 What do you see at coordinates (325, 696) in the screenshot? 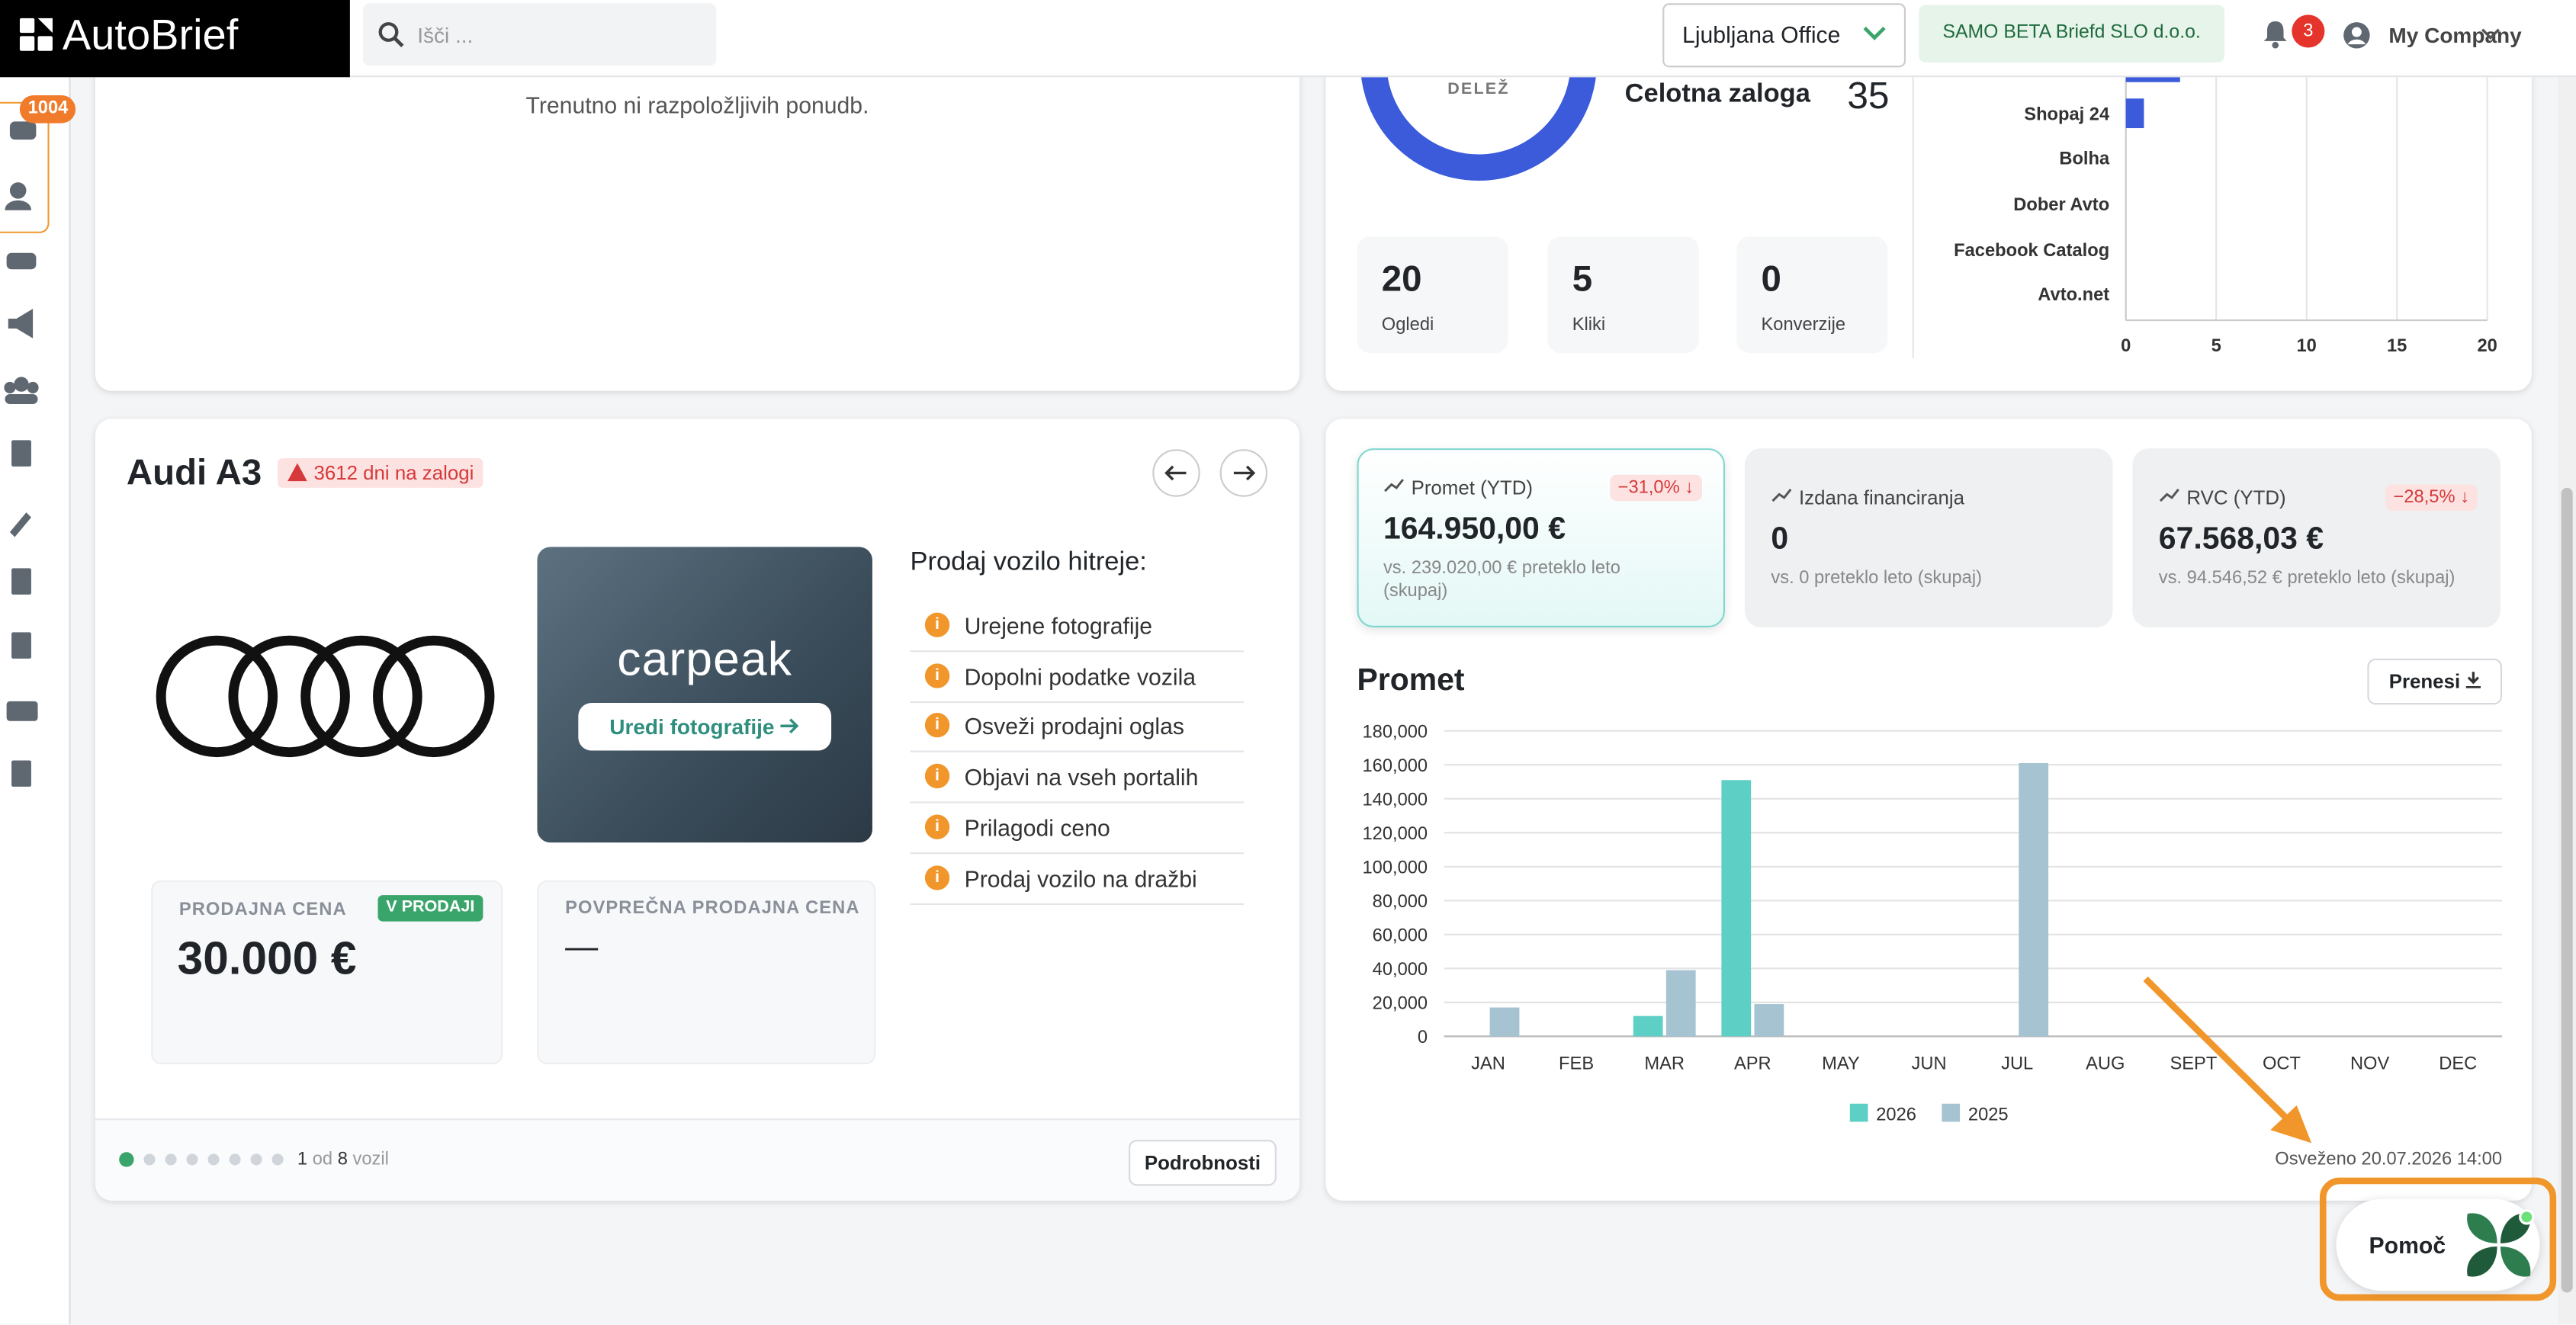
I see `audi-logo` at bounding box center [325, 696].